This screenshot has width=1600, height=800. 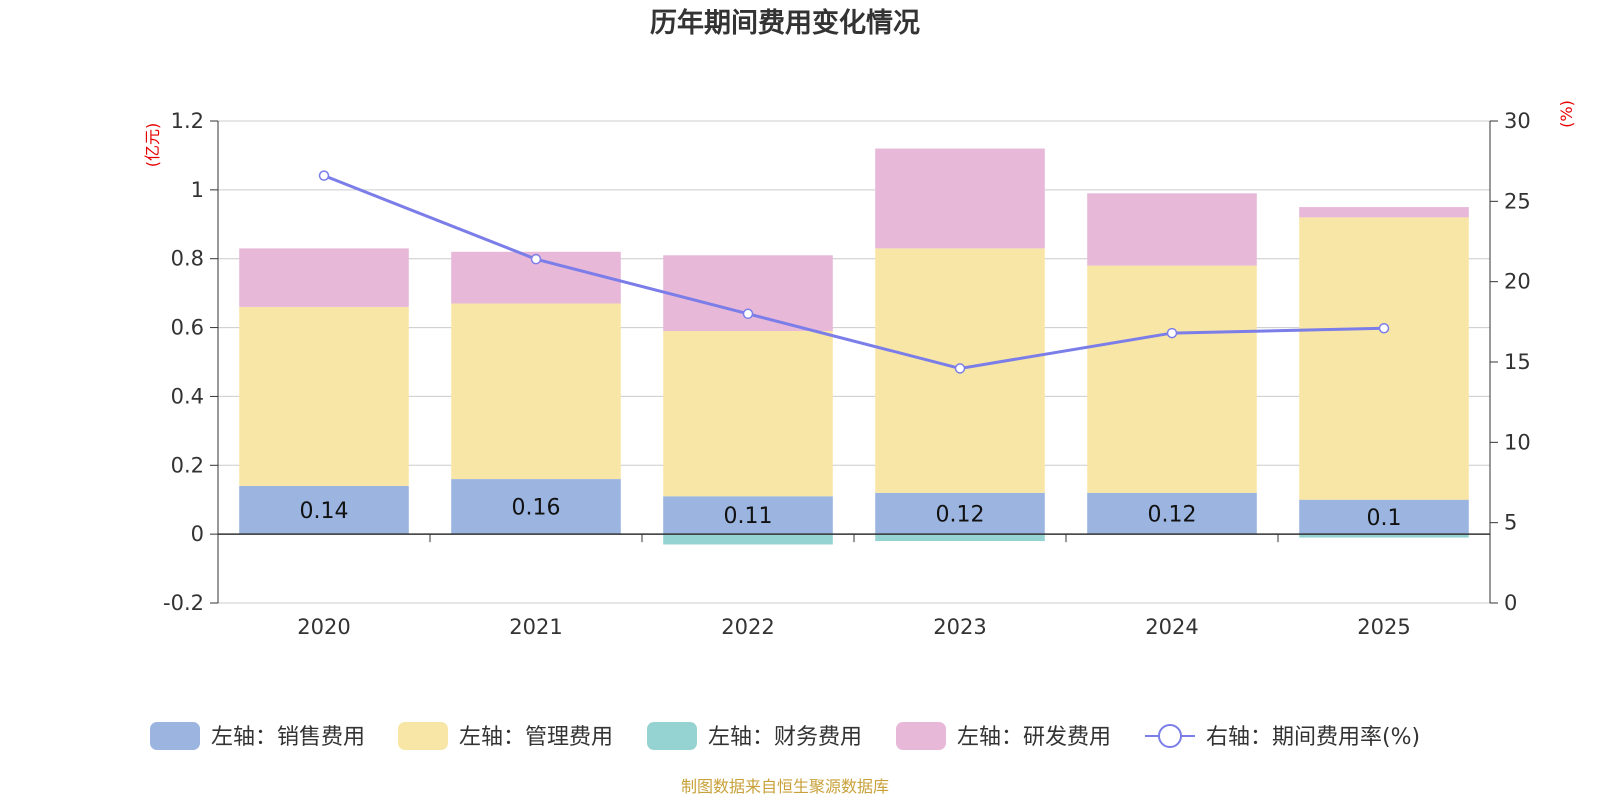 What do you see at coordinates (187, 465) in the screenshot?
I see `left-tick-label: 0.2` at bounding box center [187, 465].